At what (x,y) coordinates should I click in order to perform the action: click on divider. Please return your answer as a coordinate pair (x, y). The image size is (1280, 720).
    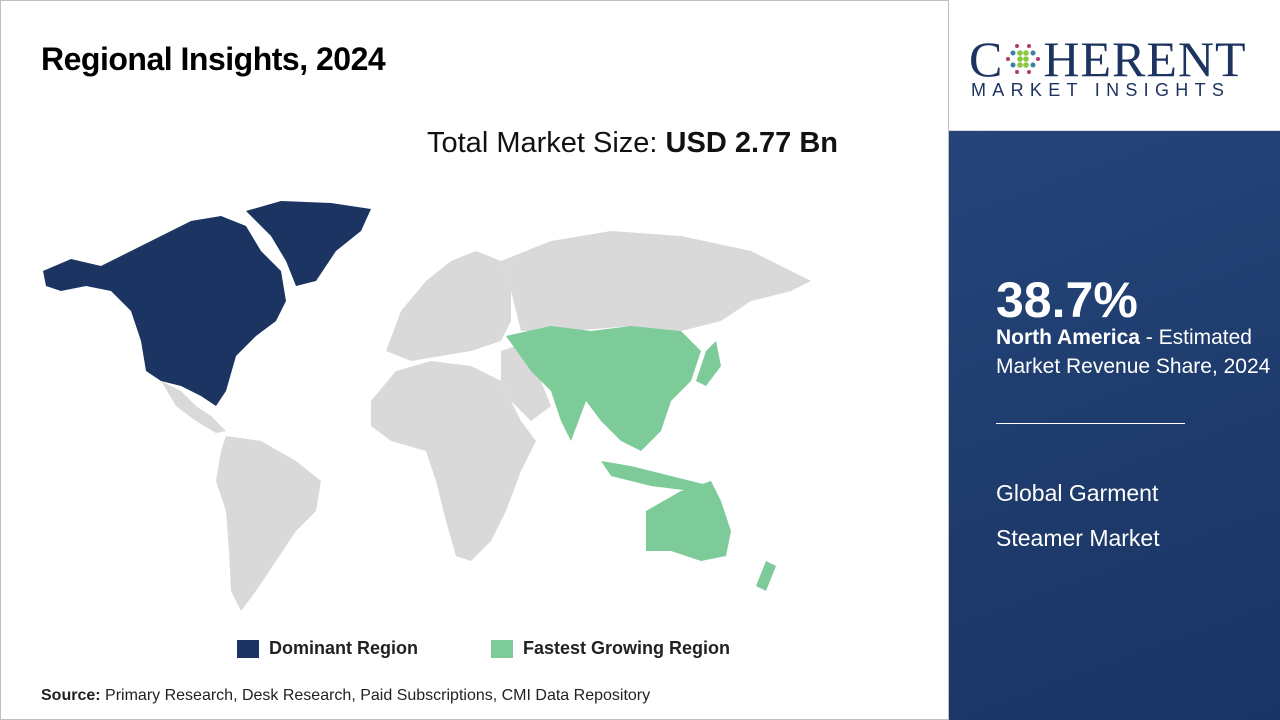
    Looking at the image, I should click on (1090, 423).